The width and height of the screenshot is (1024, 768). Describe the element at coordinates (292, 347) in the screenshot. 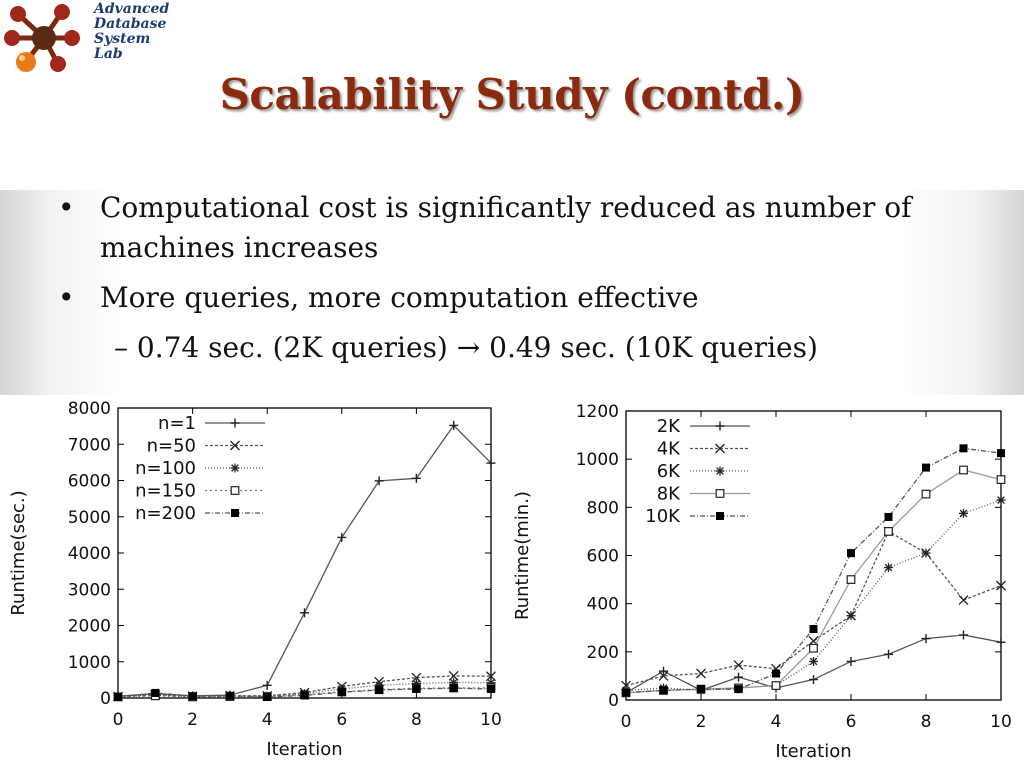

I see `sub-bullet-left: 0.74 sec. (2K queries)` at that location.